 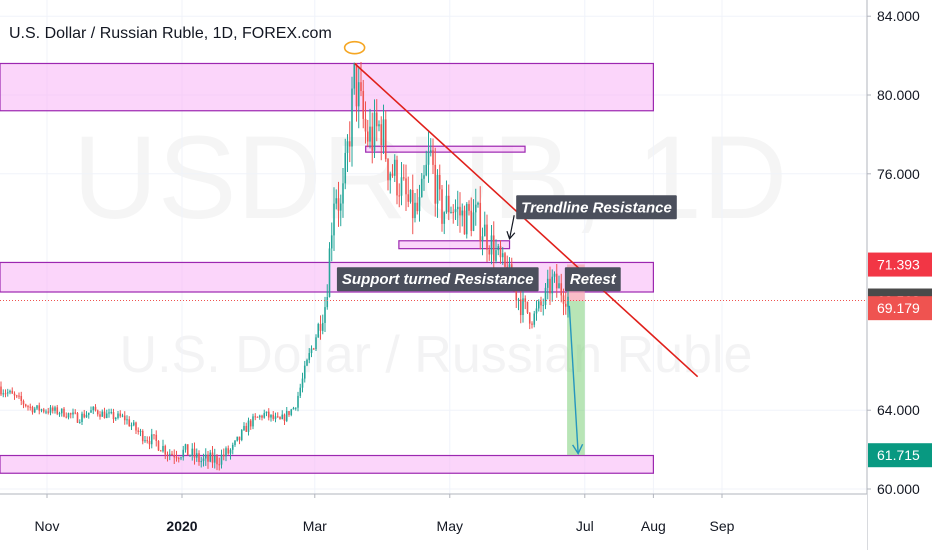 I want to click on price-badge-label: 61.715, so click(x=898, y=455).